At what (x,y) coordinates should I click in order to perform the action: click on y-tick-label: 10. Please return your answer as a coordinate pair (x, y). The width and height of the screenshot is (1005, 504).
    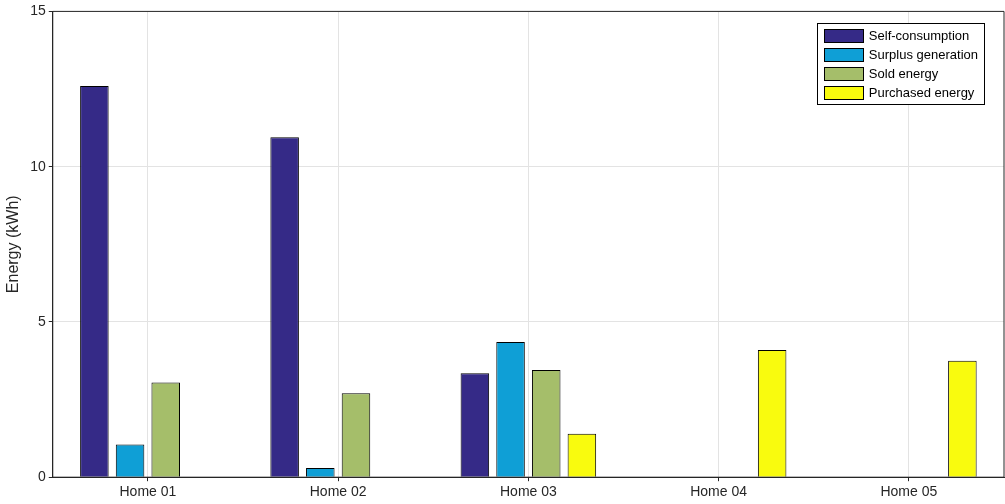
    Looking at the image, I should click on (38, 165).